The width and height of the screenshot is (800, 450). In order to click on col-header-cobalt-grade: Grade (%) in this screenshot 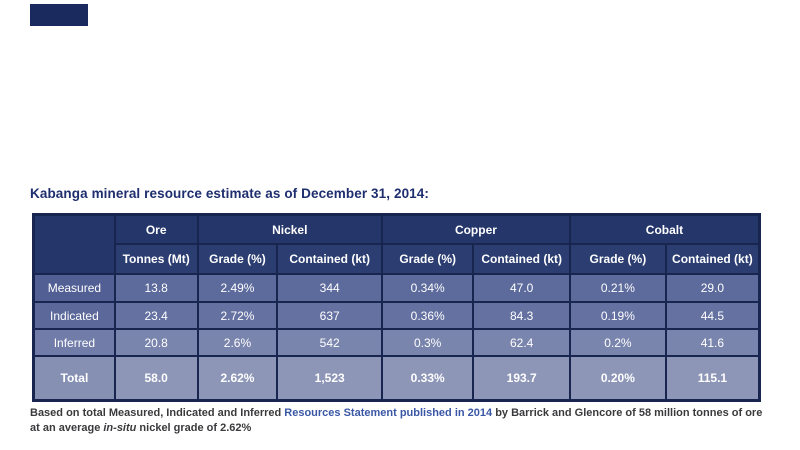, I will do `click(617, 259)`.